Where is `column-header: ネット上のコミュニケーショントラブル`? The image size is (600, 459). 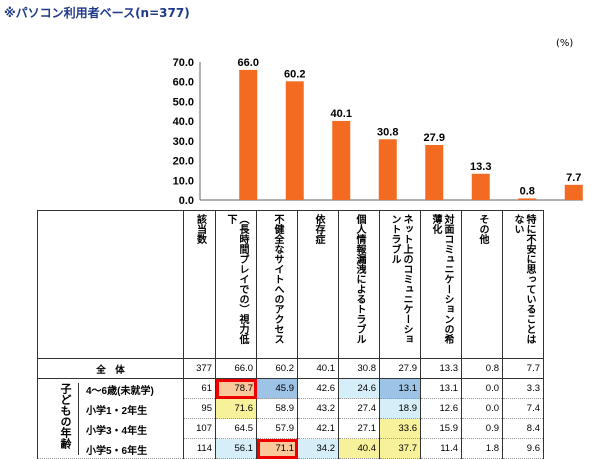
column-header: ネット上のコミュニケーショントラブル is located at coordinates (400, 284).